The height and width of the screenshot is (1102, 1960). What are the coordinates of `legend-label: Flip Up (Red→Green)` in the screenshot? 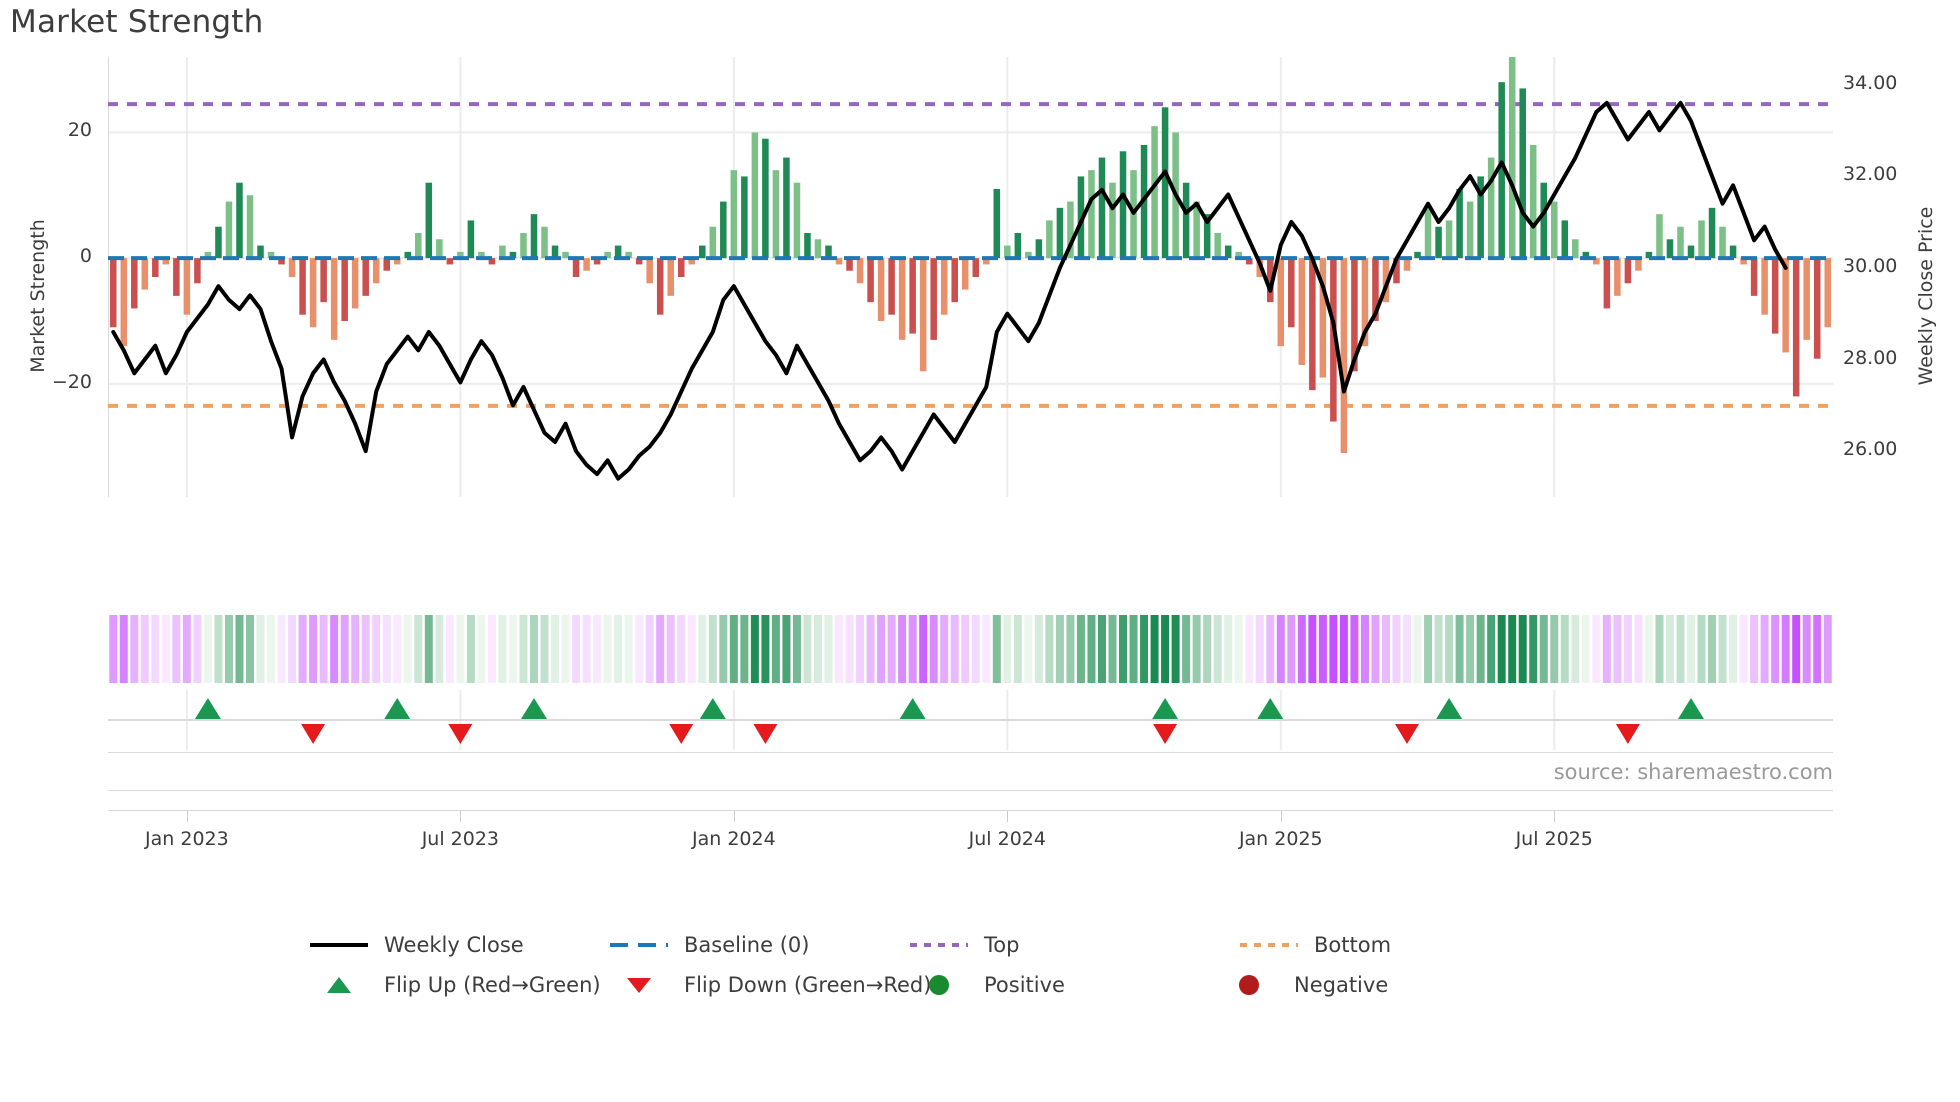 It's located at (492, 985).